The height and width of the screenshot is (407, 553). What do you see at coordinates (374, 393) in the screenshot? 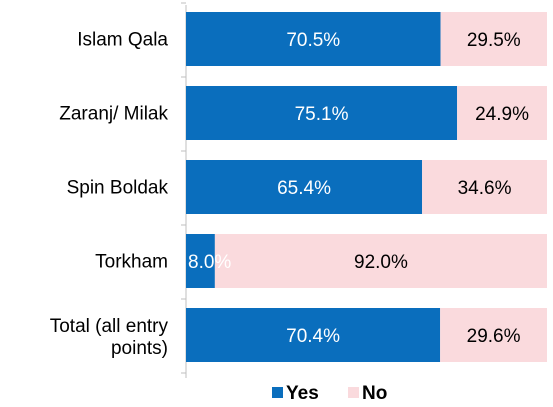
I see `legend-label-no: No` at bounding box center [374, 393].